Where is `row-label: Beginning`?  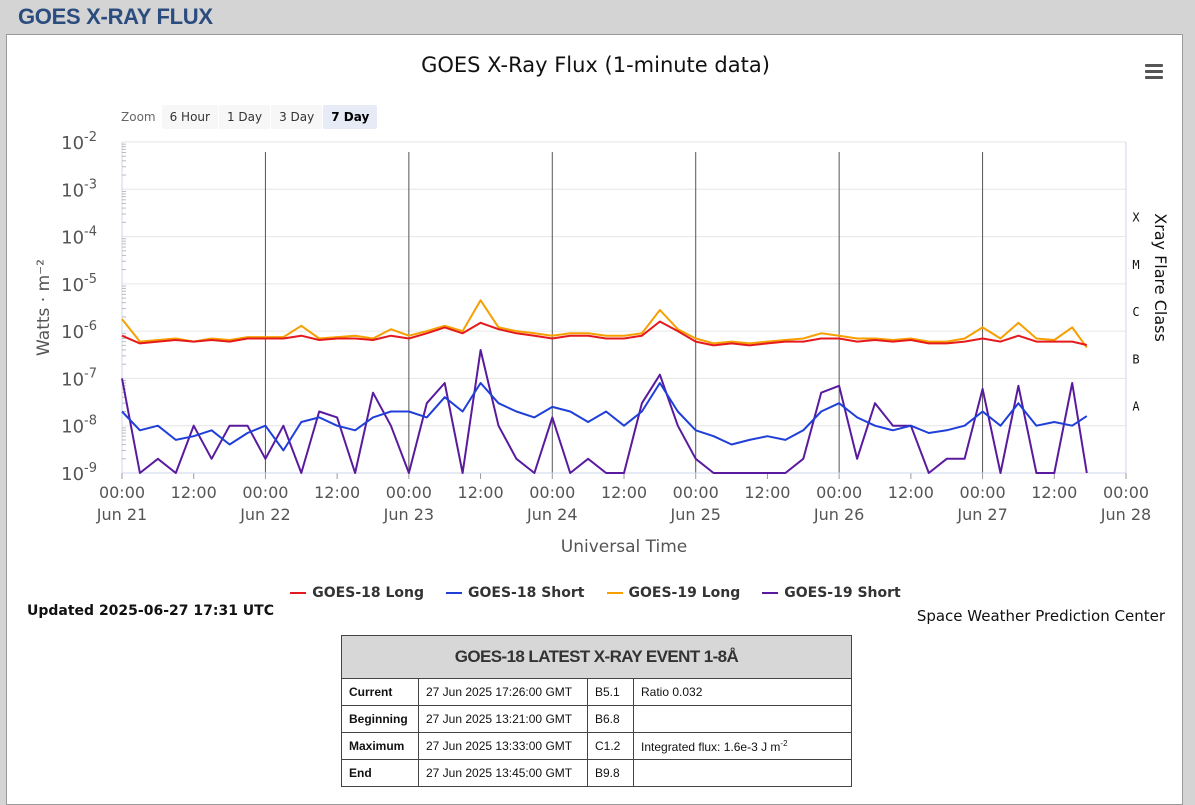 row-label: Beginning is located at coordinates (380, 719).